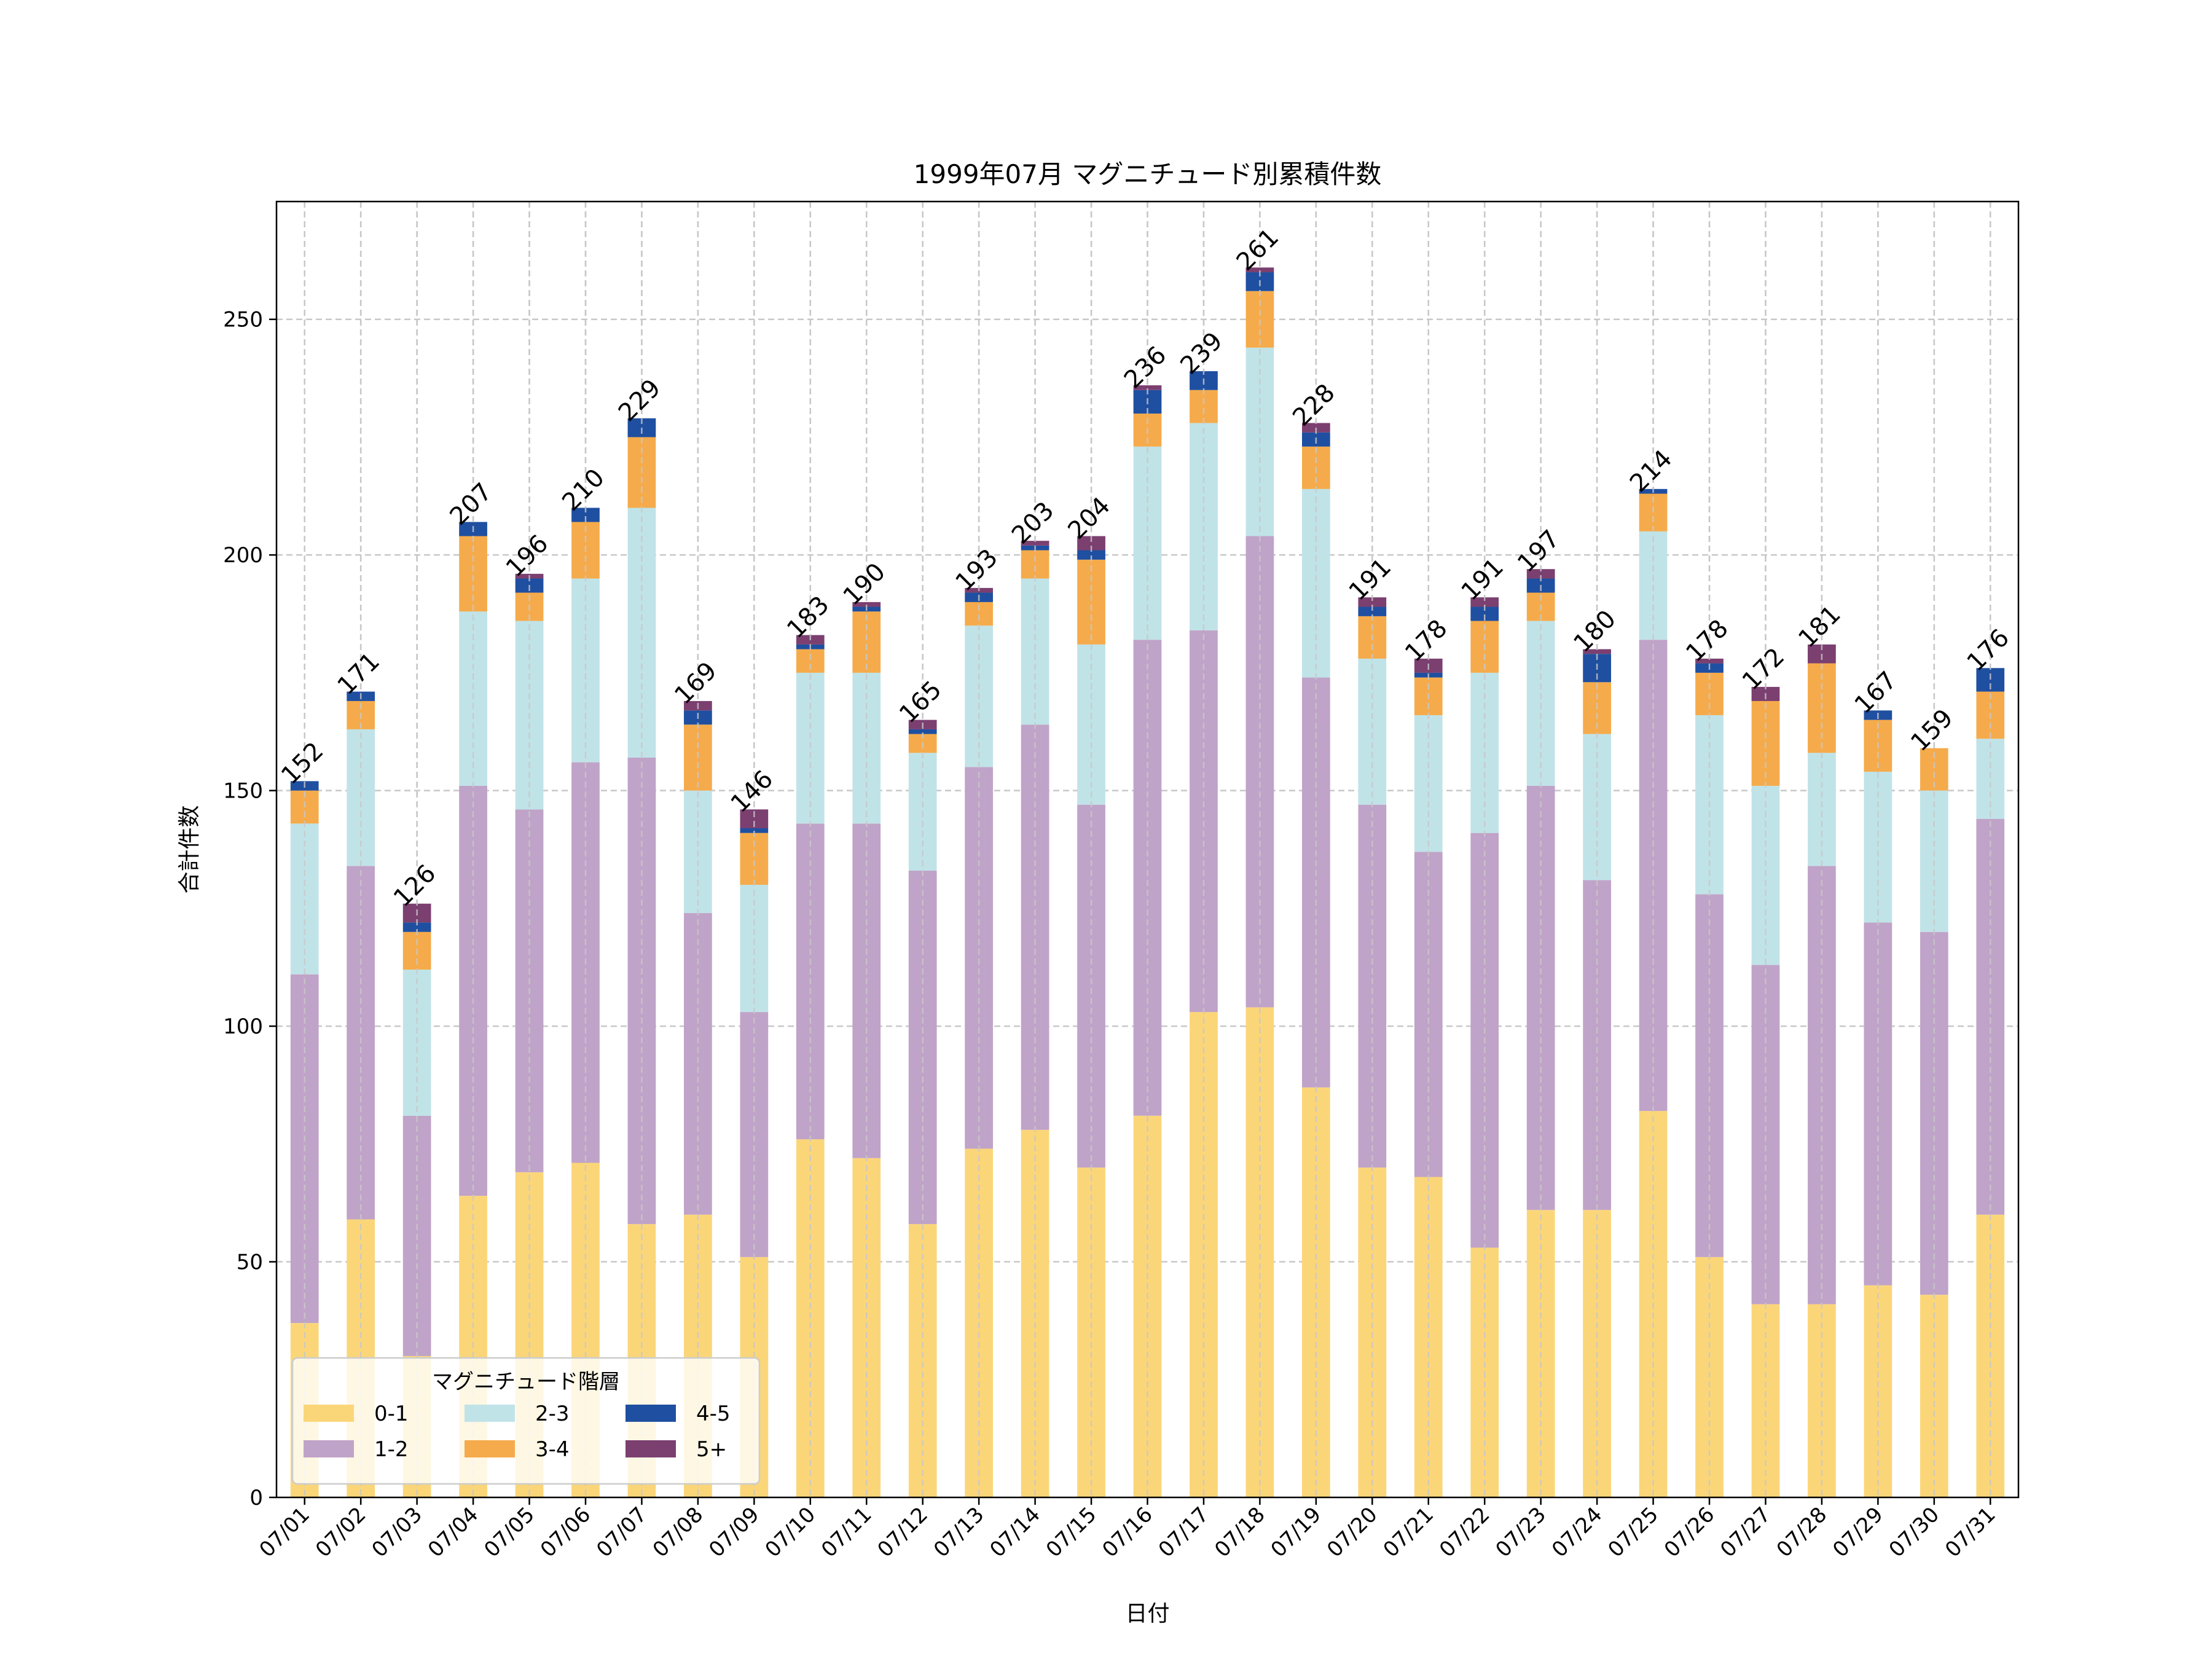  What do you see at coordinates (1258, 249) in the screenshot?
I see `total-label: 261` at bounding box center [1258, 249].